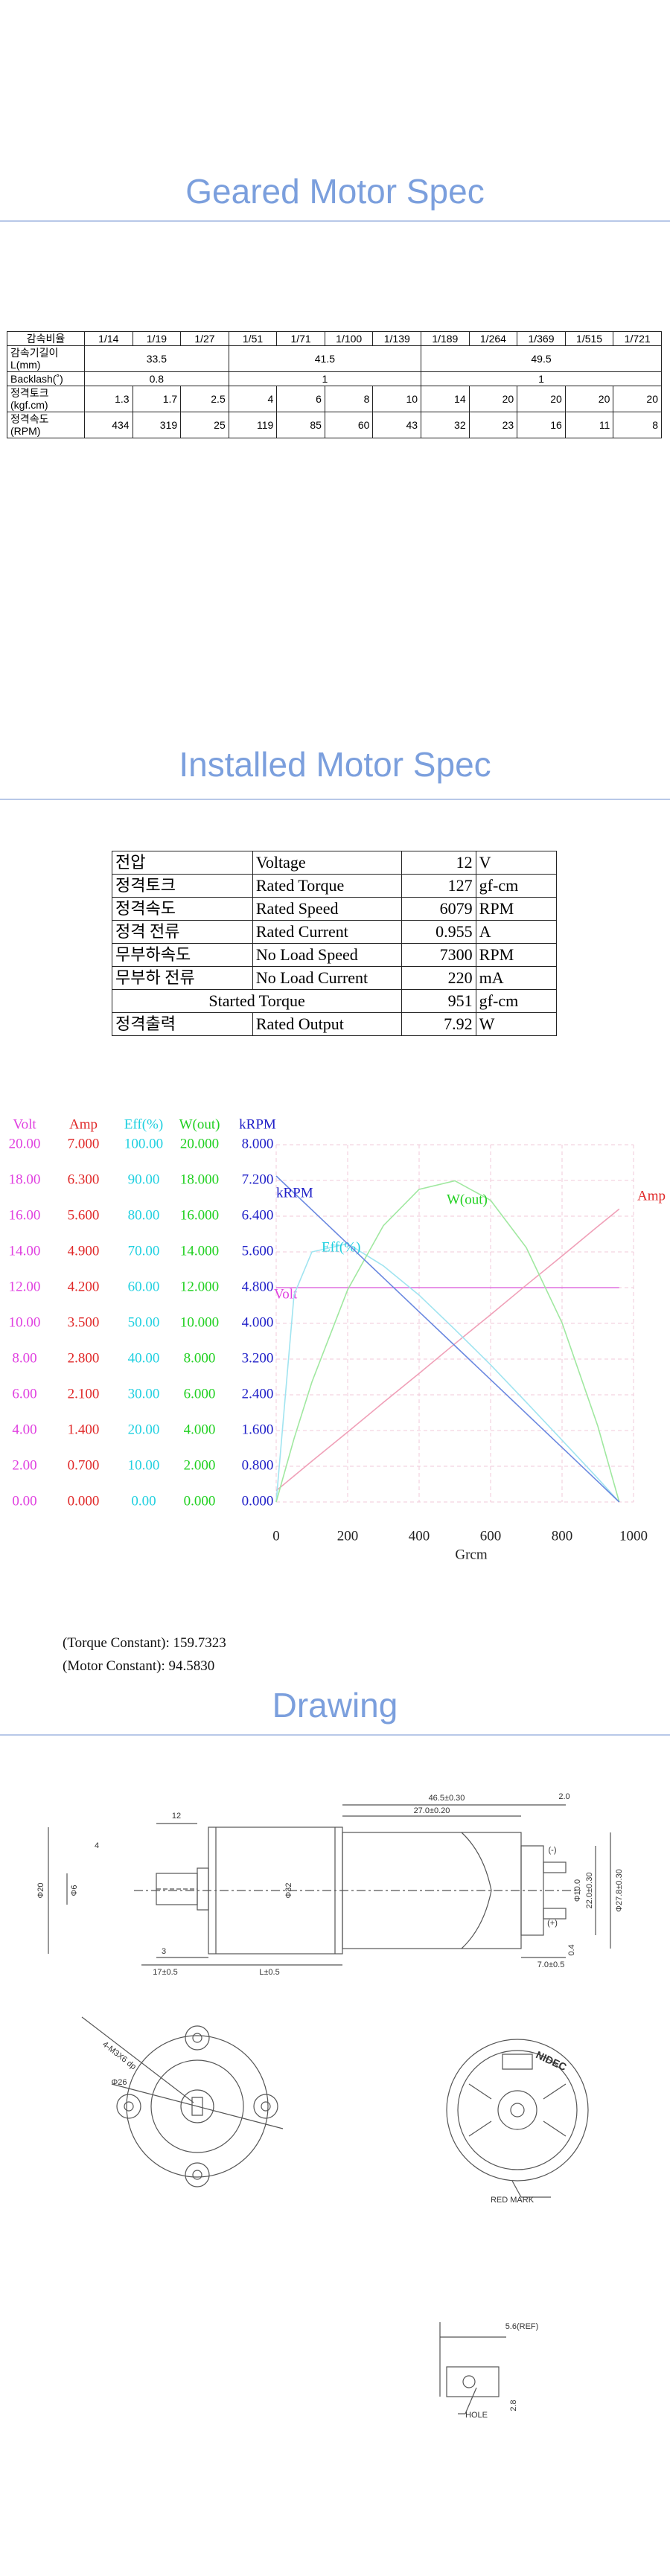 The height and width of the screenshot is (2576, 670). Describe the element at coordinates (335, 425) in the screenshot. I see `row: 정격속도 (RPM) 434 319 25 119 85 60 43 32 23 16 11 8` at that location.